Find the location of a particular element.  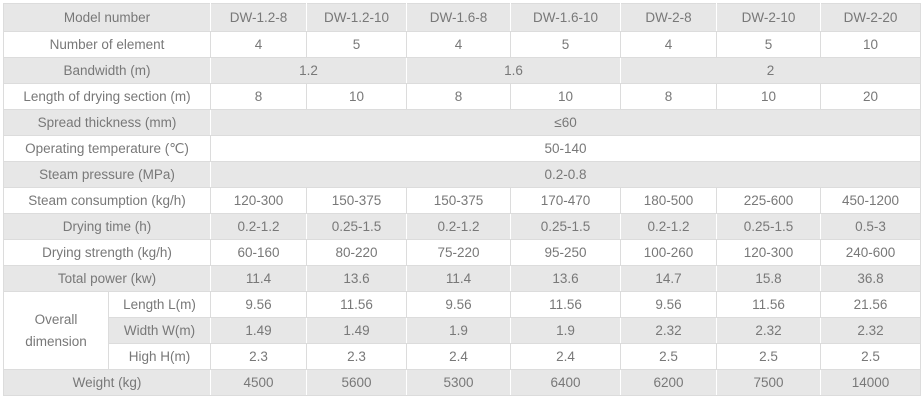

cell: 14000 is located at coordinates (871, 382).